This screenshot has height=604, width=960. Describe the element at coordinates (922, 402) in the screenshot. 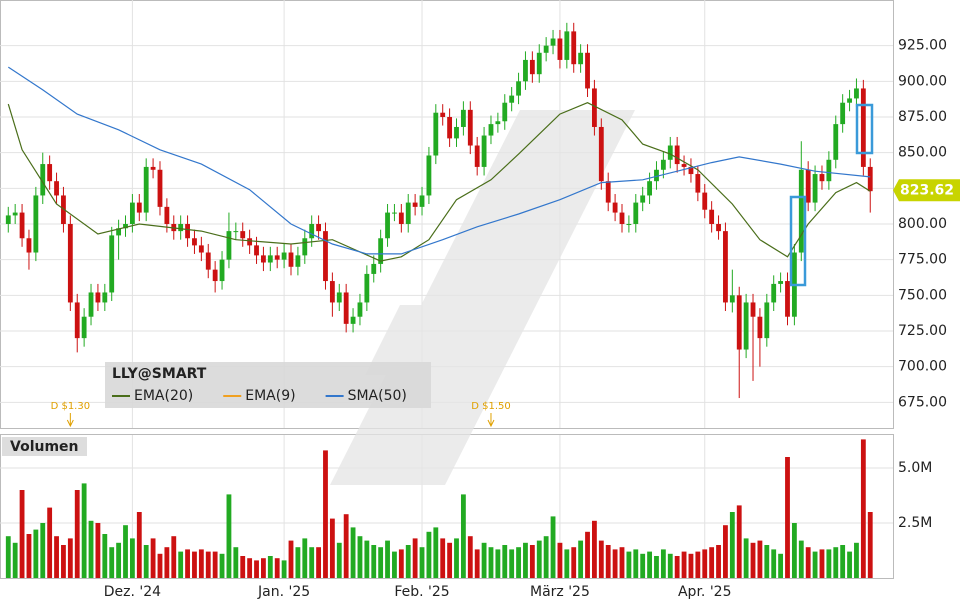

I see `y-tick-label: 675.00` at that location.